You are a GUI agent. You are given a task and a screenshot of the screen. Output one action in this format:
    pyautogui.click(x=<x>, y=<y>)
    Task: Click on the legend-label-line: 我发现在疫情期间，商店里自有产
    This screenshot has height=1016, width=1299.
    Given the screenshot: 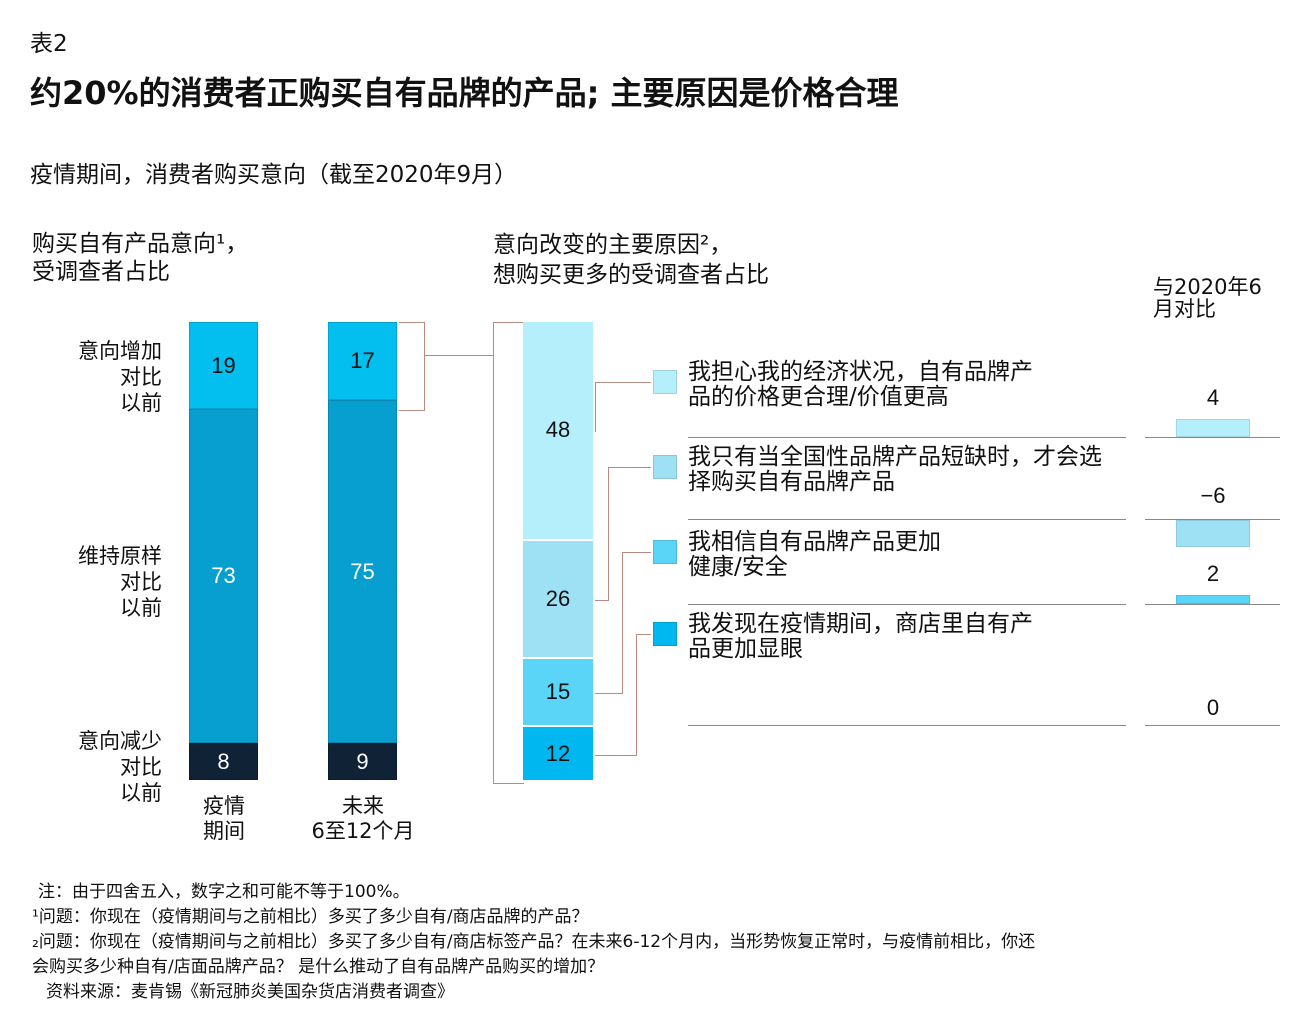 What is the action you would take?
    pyautogui.click(x=860, y=624)
    